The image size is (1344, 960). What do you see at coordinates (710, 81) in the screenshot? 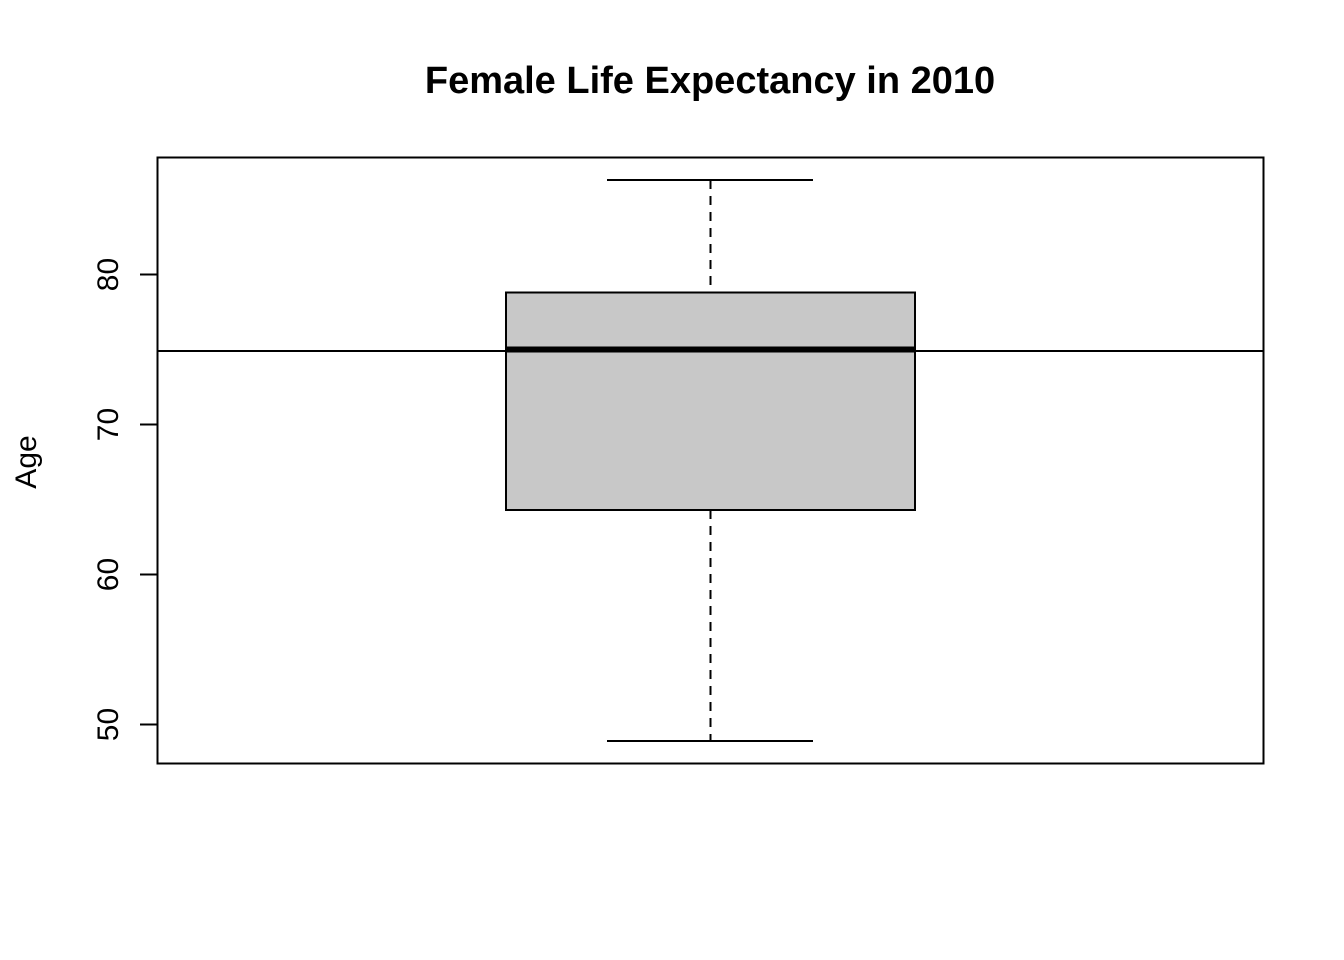
I see `chart-title: Female Life Expectancy in 2010` at bounding box center [710, 81].